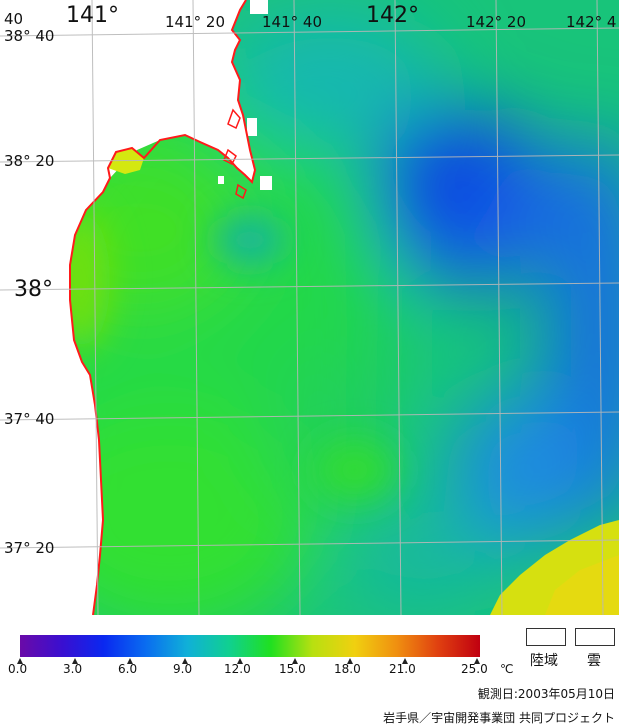  Describe the element at coordinates (347, 669) in the screenshot. I see `tick-label: 18.0` at that location.